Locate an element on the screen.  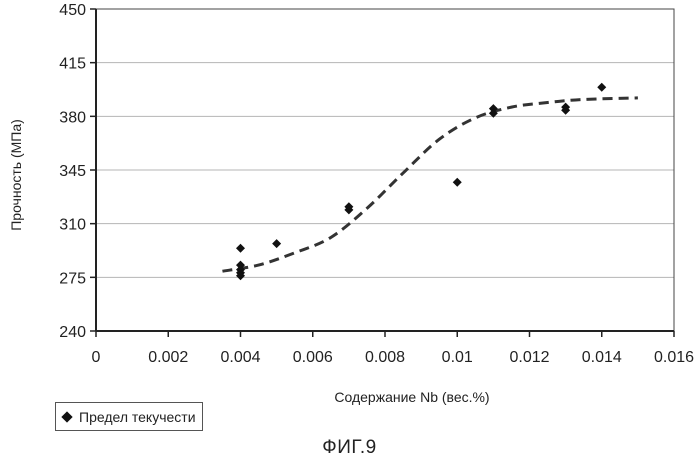
y-tick-label: 380 is located at coordinates (72, 117).